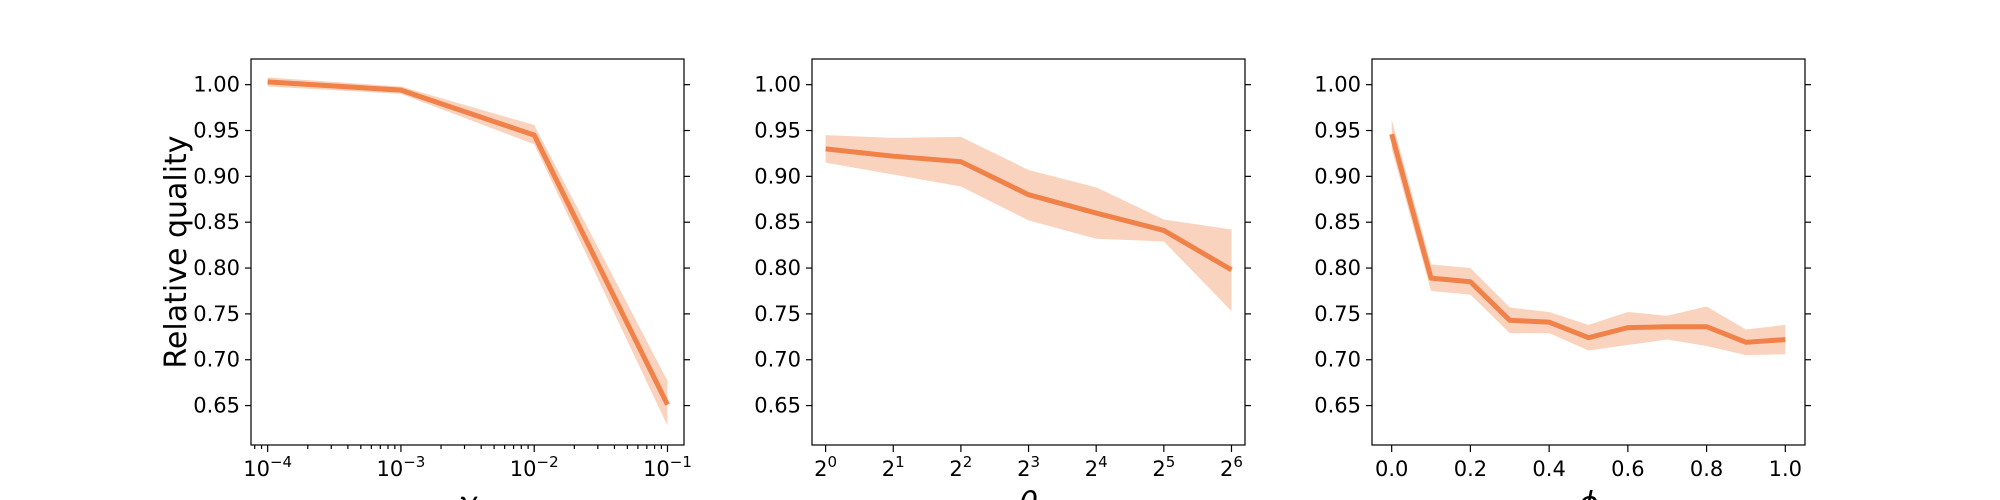 The image size is (2000, 500). What do you see at coordinates (1470, 469) in the screenshot?
I see `x-tick-label: 0.2` at bounding box center [1470, 469].